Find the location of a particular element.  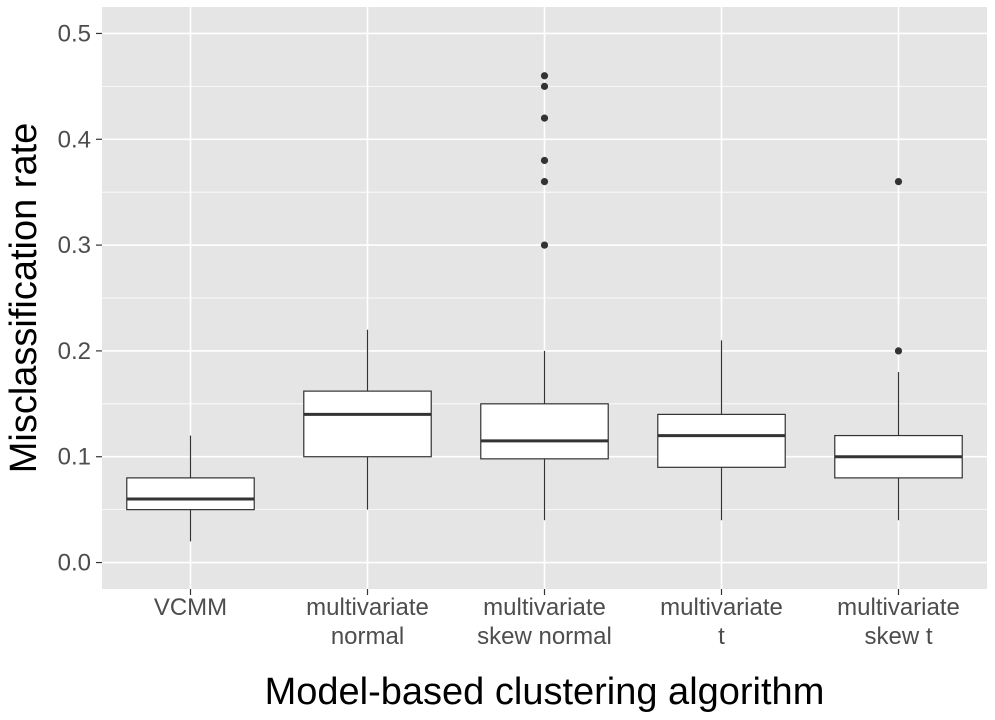

x-tick-label: skew t is located at coordinates (898, 636).